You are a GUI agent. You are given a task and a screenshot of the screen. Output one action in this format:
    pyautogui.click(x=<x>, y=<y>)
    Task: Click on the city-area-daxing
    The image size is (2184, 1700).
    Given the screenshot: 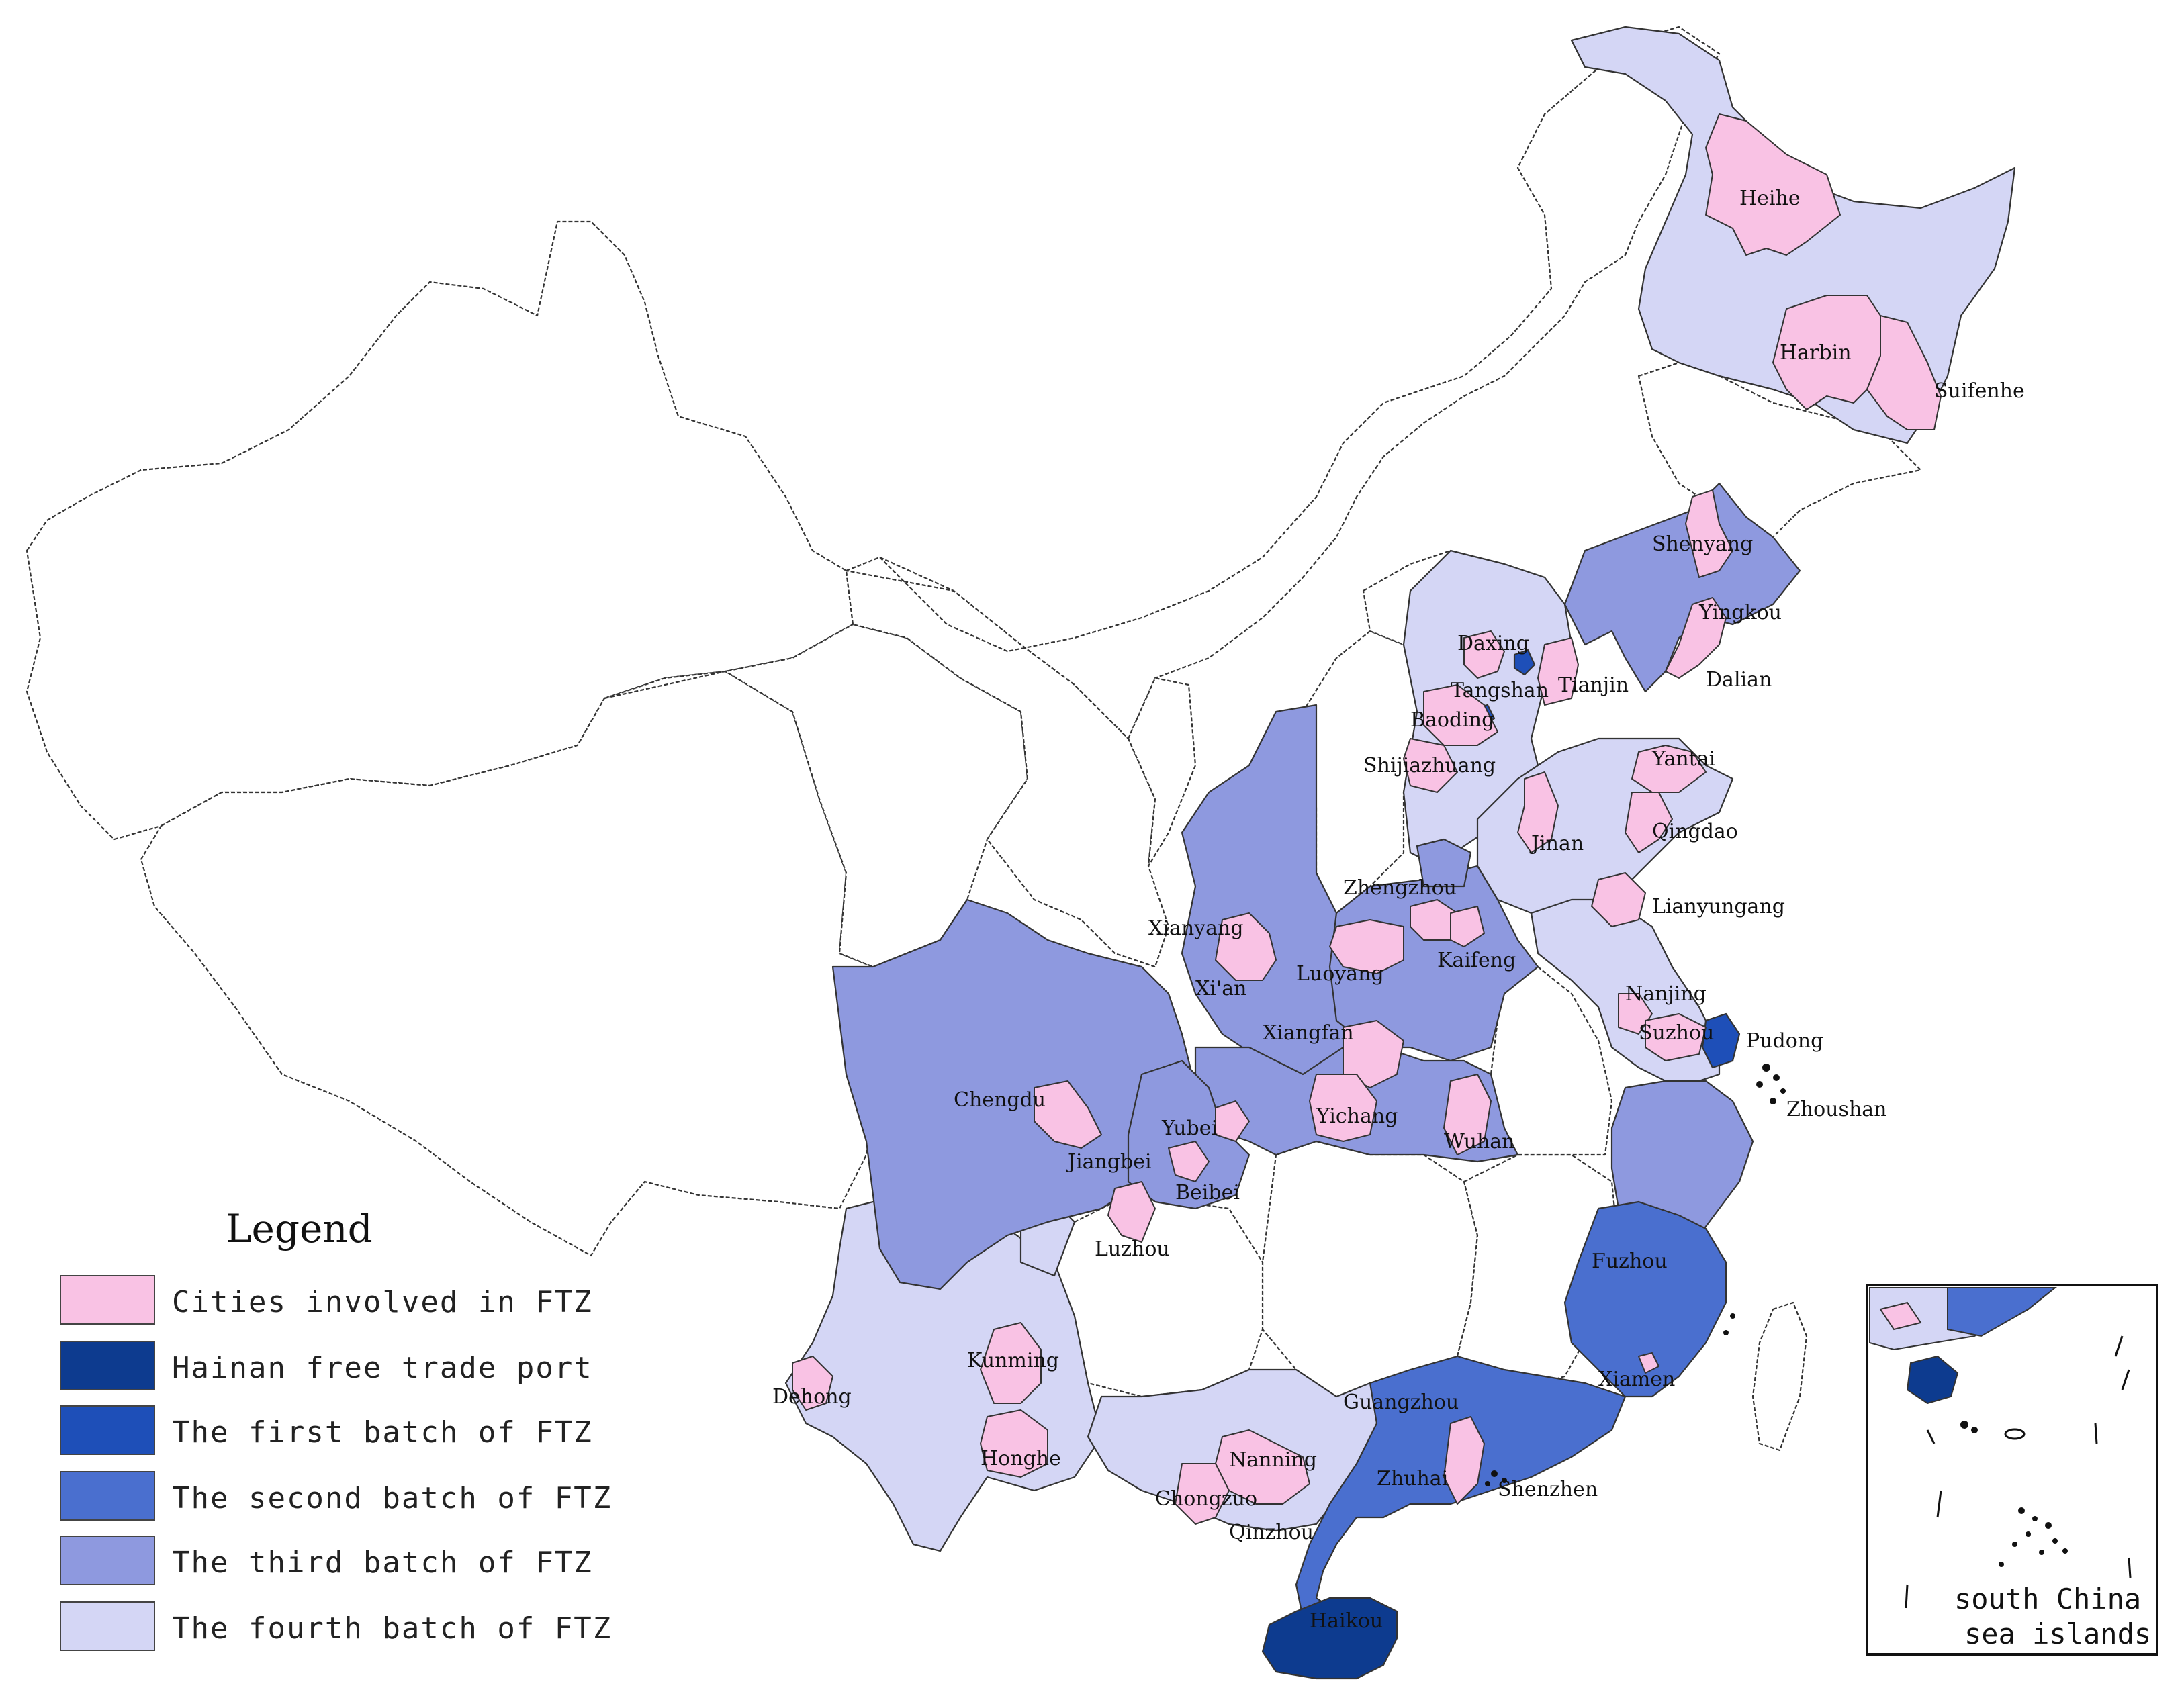 What is the action you would take?
    pyautogui.click(x=1484, y=654)
    